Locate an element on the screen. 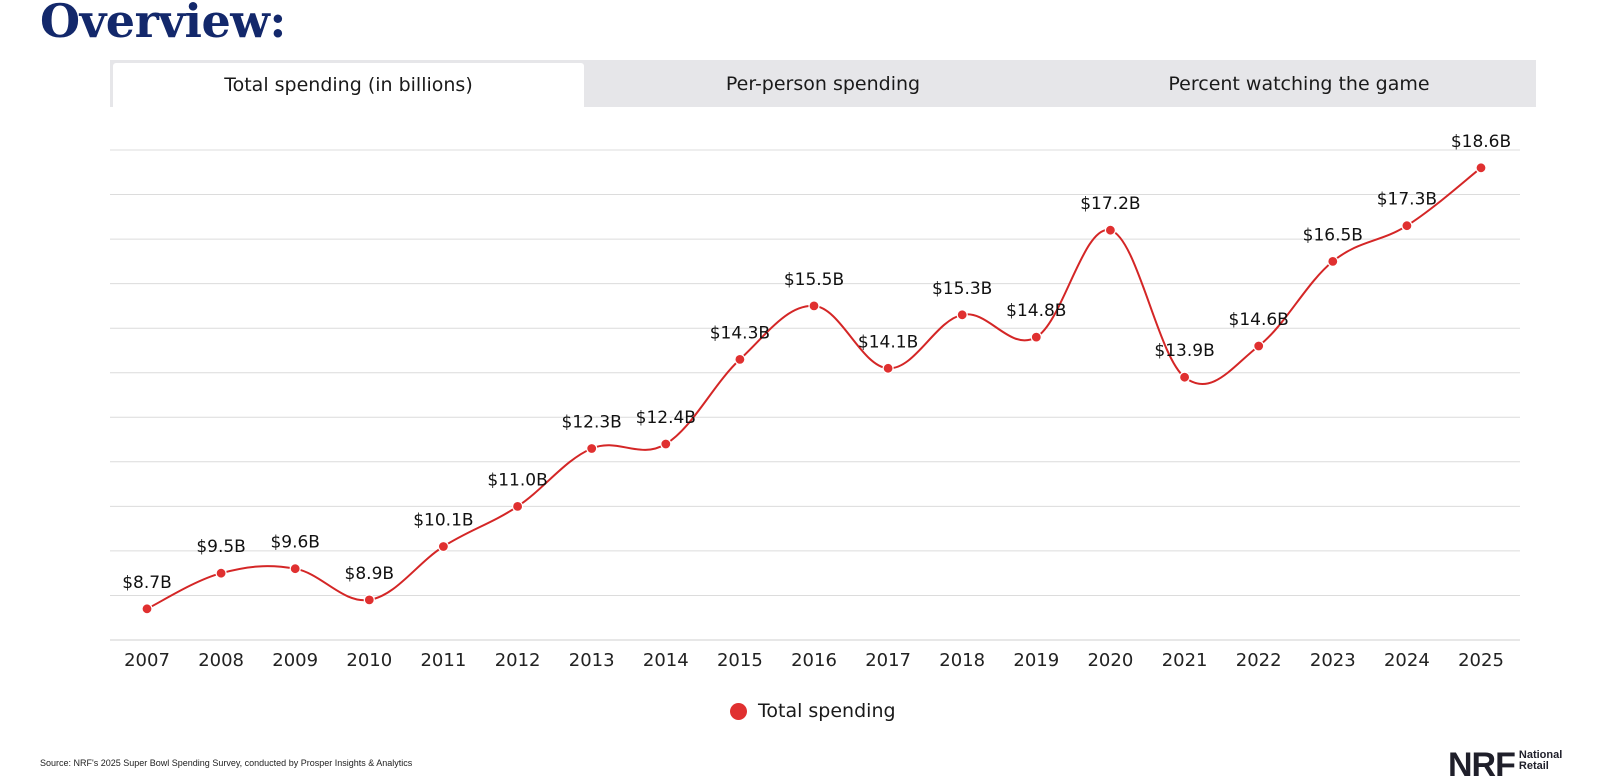 The width and height of the screenshot is (1600, 784). data-label: $14.8B is located at coordinates (1036, 311).